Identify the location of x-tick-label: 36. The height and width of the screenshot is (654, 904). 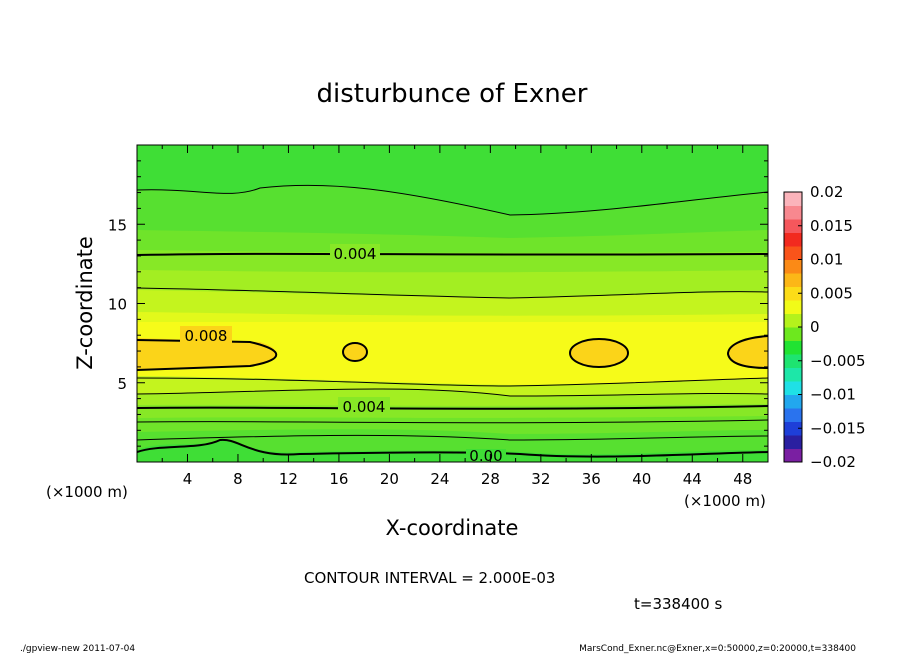
(591, 479).